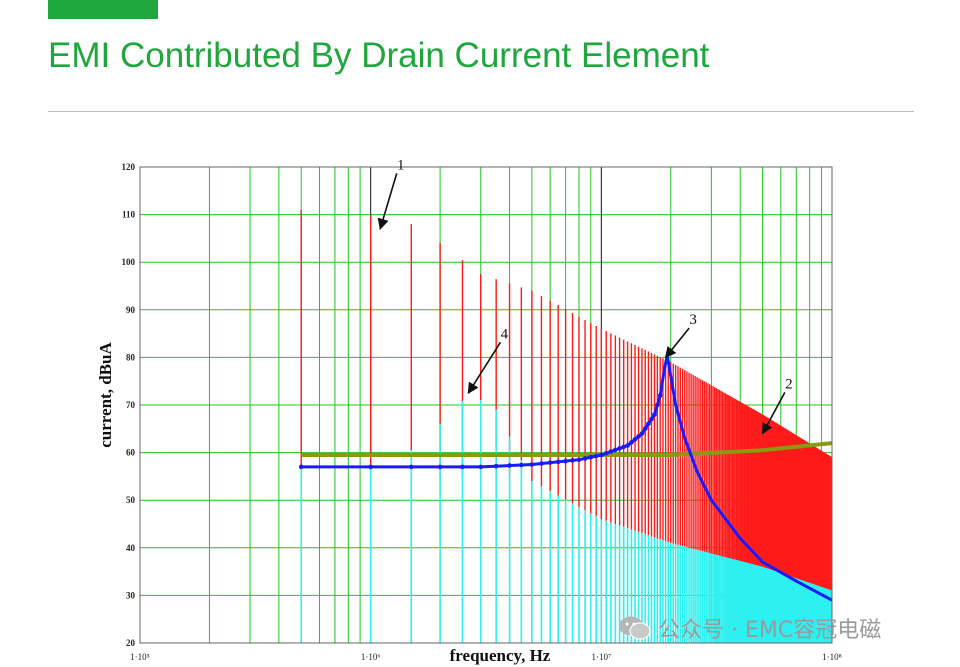 This screenshot has height=667, width=960. I want to click on y-tick-label: 50, so click(131, 500).